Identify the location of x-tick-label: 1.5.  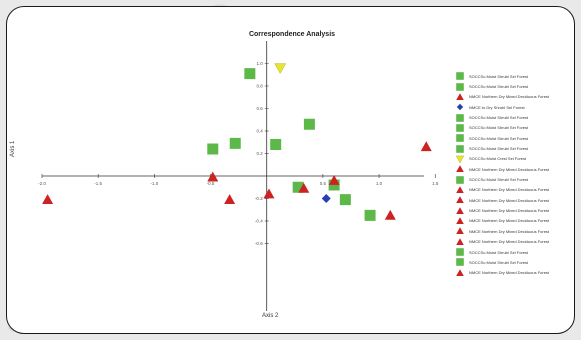
(435, 183).